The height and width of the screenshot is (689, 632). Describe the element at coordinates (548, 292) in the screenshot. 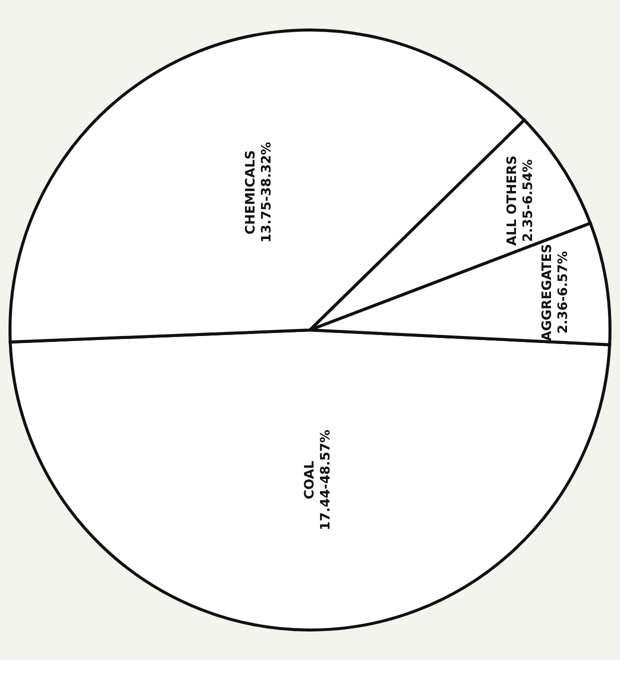

I see `slice-label: AGGREGATES` at that location.